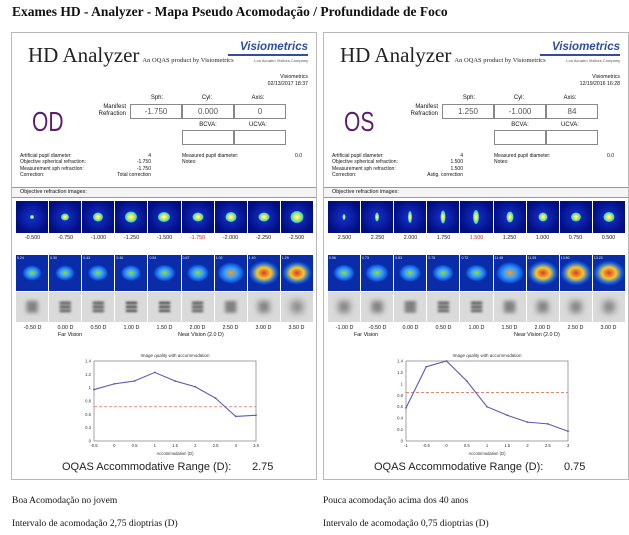 The height and width of the screenshot is (535, 629). What do you see at coordinates (175, 453) in the screenshot?
I see `x-axis-label: Accommodation (D)` at bounding box center [175, 453].